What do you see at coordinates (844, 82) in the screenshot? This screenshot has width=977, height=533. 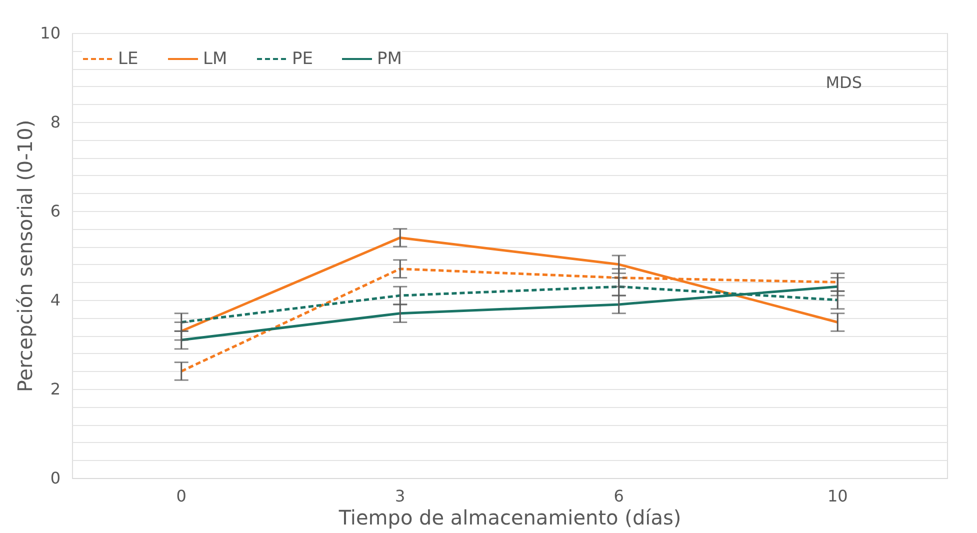 I see `annotation: MDS` at bounding box center [844, 82].